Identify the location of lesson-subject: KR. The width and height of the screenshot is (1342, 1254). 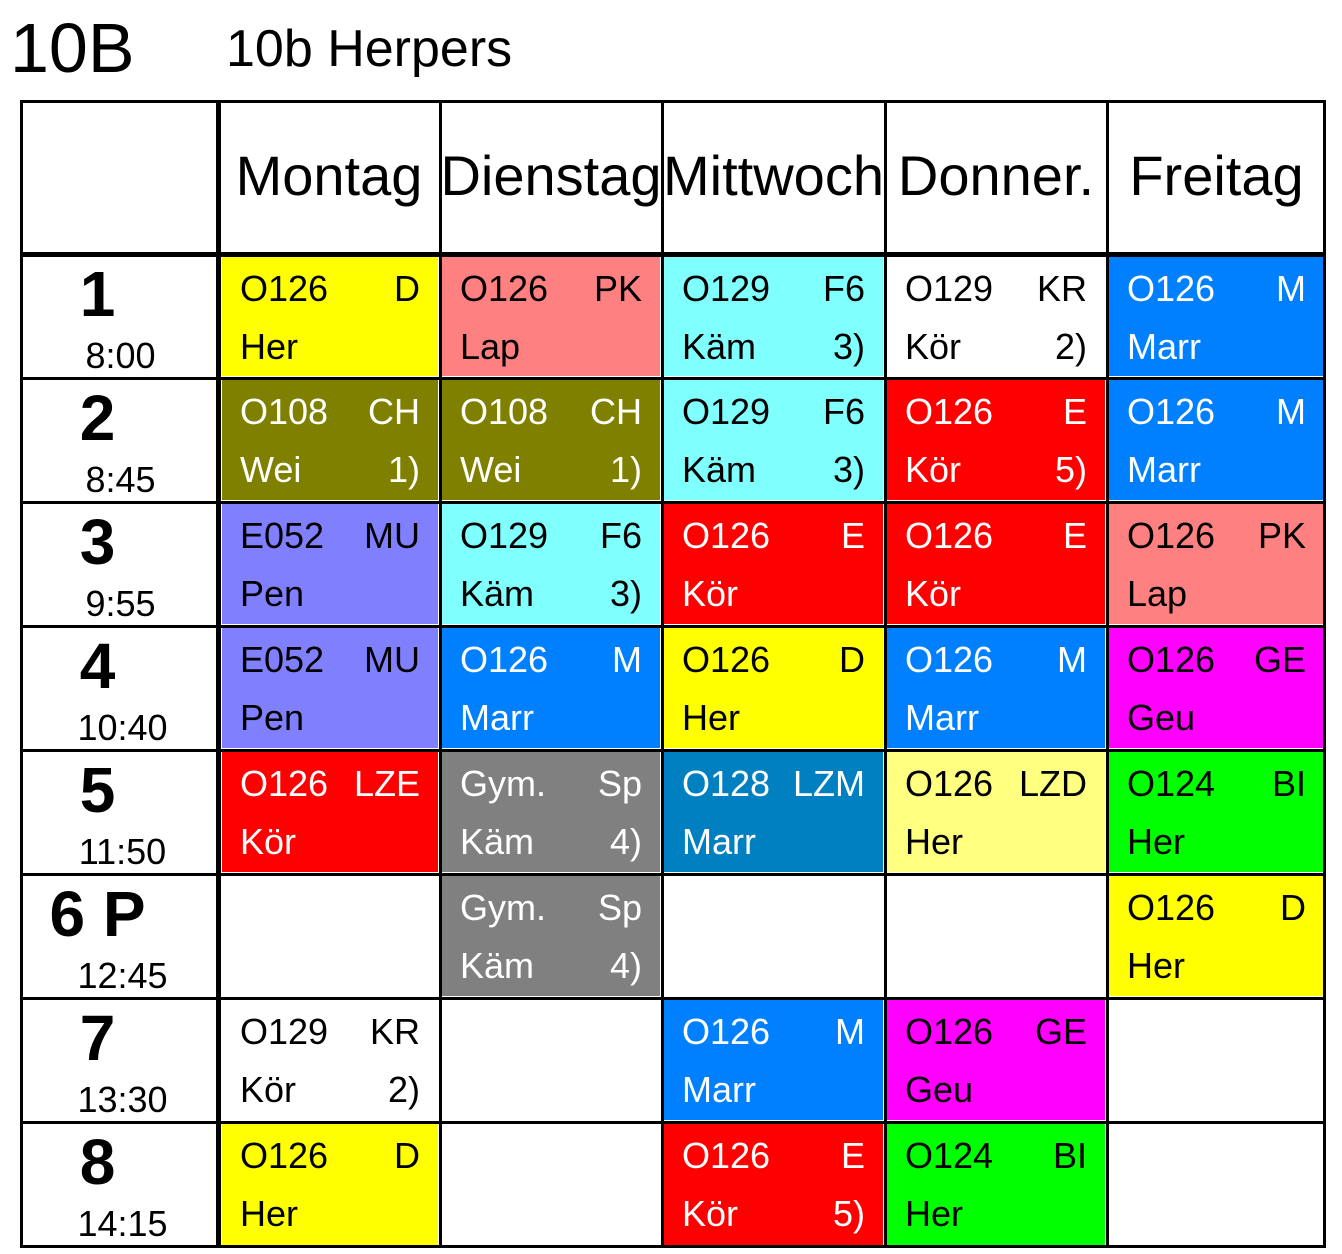
(394, 1031).